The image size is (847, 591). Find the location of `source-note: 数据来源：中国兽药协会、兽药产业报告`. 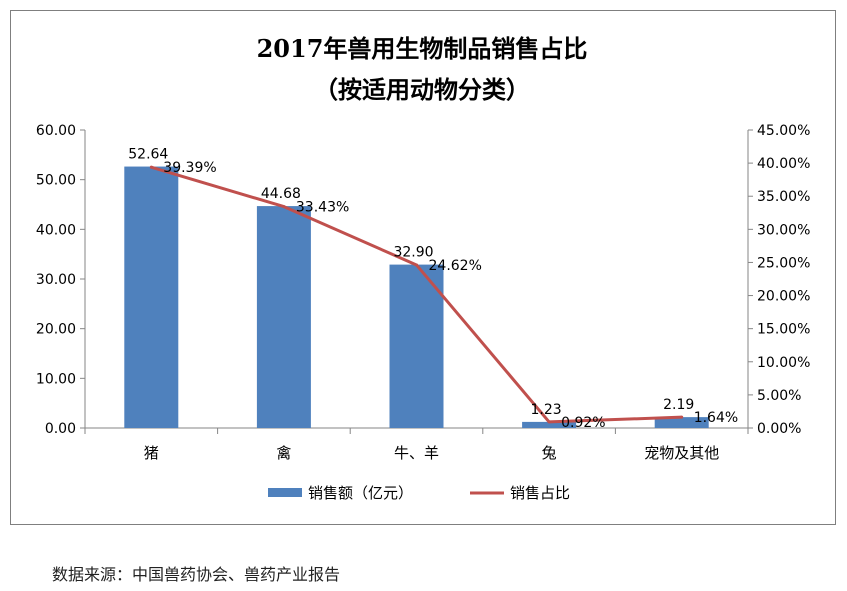

source-note: 数据来源：中国兽药协会、兽药产业报告 is located at coordinates (196, 574).